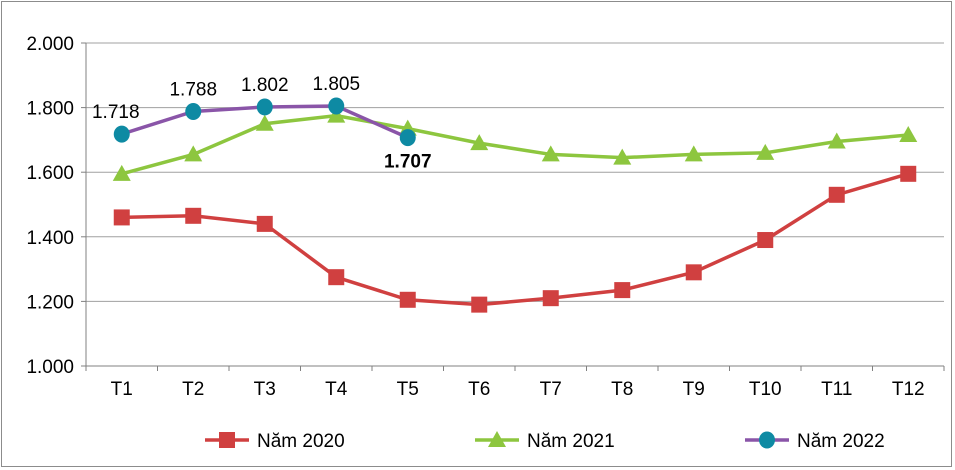 The image size is (955, 470). I want to click on data-label: 1.707, so click(408, 162).